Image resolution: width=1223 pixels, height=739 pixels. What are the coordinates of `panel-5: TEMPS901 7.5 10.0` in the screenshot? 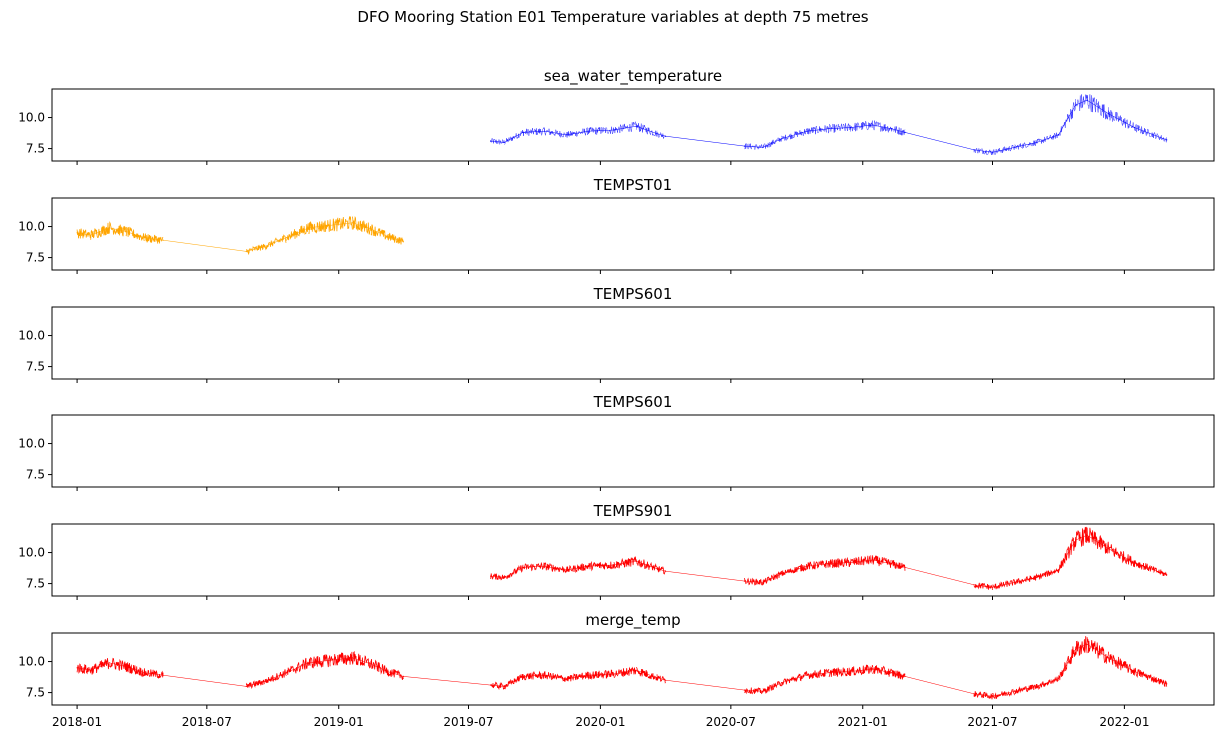 It's located at (616, 551).